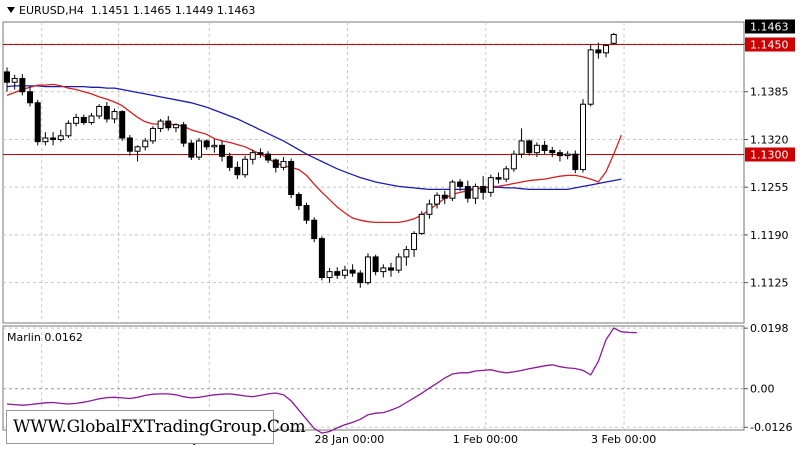 This screenshot has height=452, width=802. I want to click on high-value: 1.1465, so click(152, 10).